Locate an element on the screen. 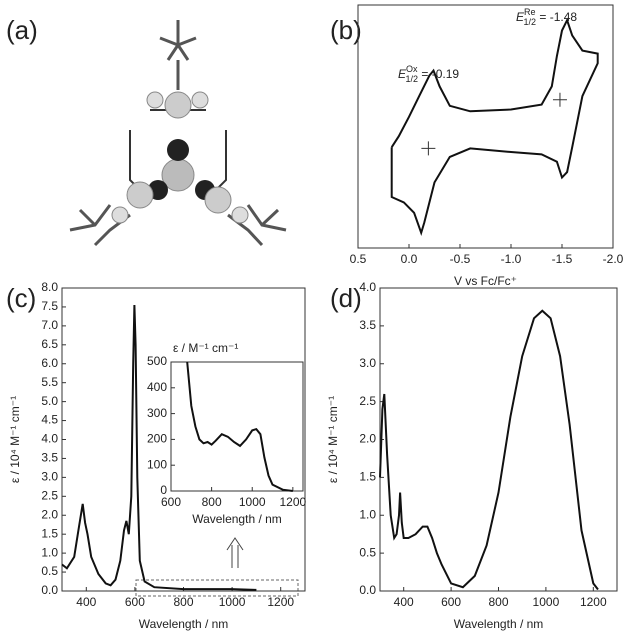 Image resolution: width=623 pixels, height=633 pixels. y-tick-label: 400 is located at coordinates (157, 387).